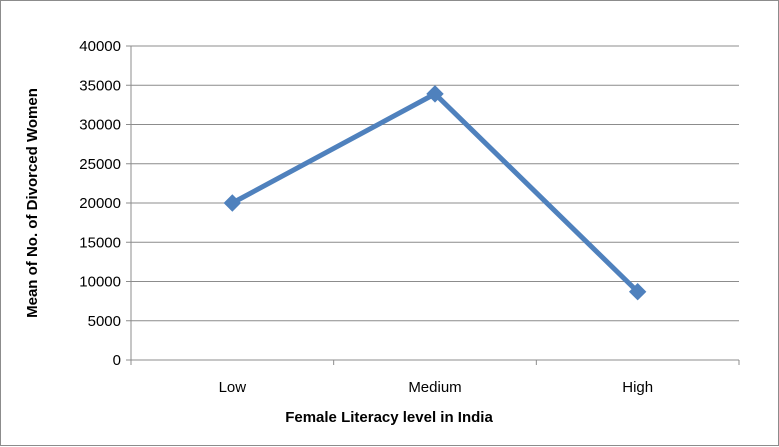 The height and width of the screenshot is (447, 779). I want to click on x-tick-label: Medium, so click(434, 387).